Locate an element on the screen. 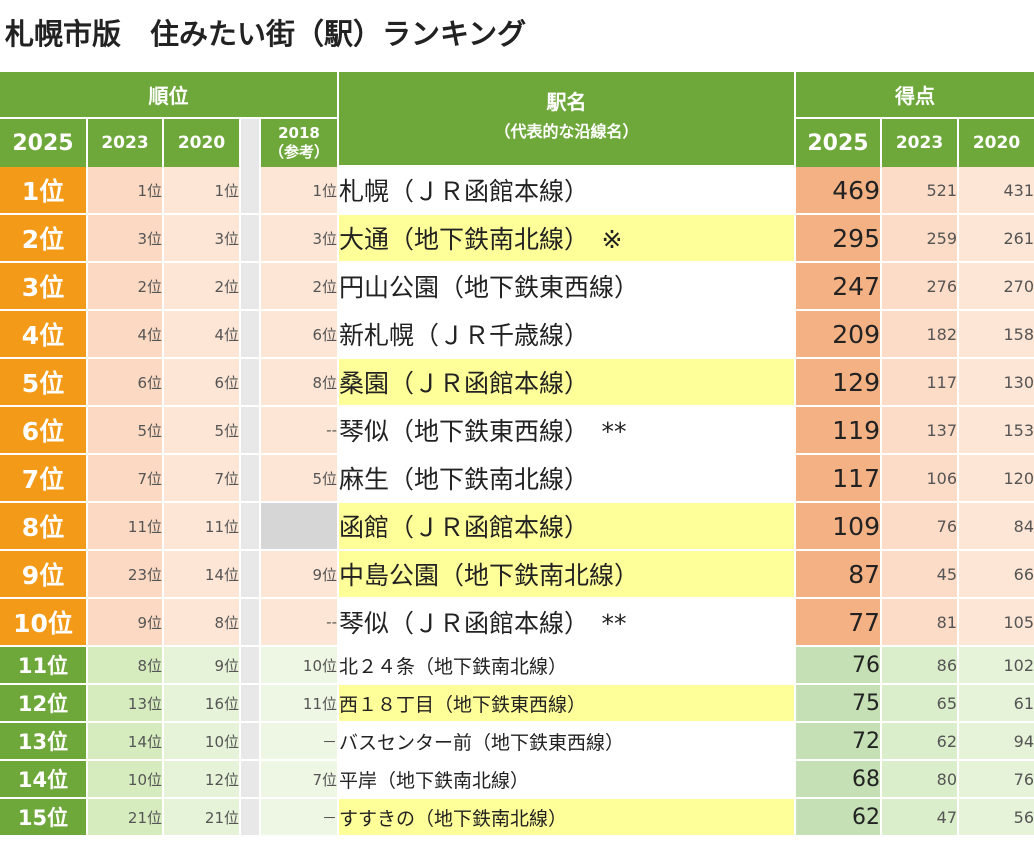 This screenshot has height=850, width=1034. rank-2025: 12位 is located at coordinates (43, 704).